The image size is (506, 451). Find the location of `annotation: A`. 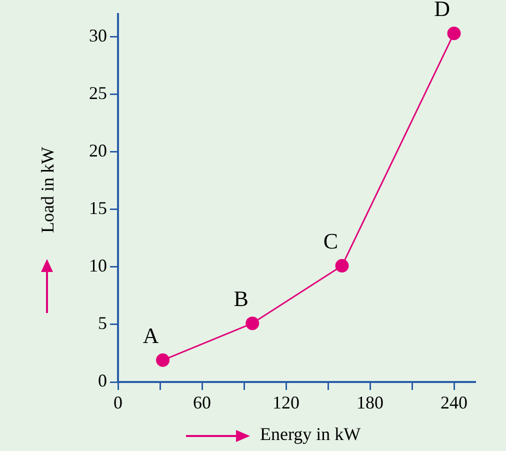

annotation: A is located at coordinates (150, 335).